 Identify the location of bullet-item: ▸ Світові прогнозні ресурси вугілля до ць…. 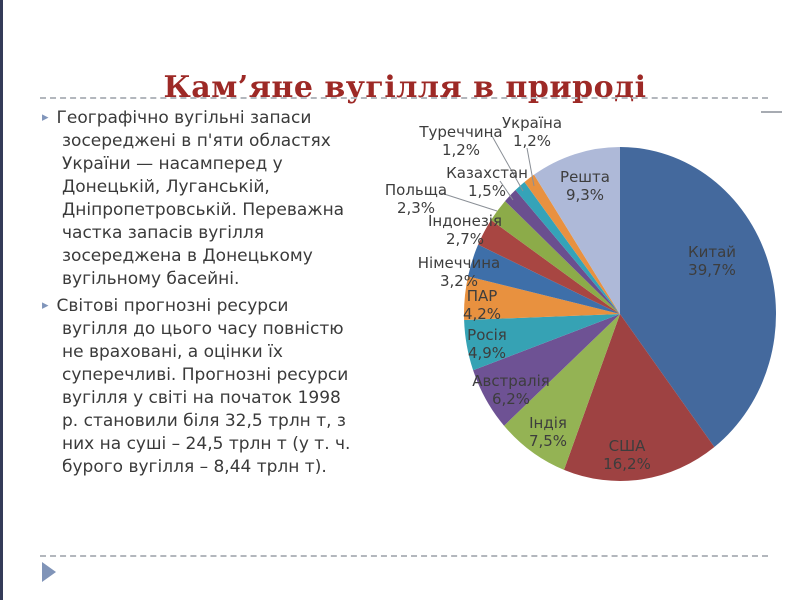
(218, 386).